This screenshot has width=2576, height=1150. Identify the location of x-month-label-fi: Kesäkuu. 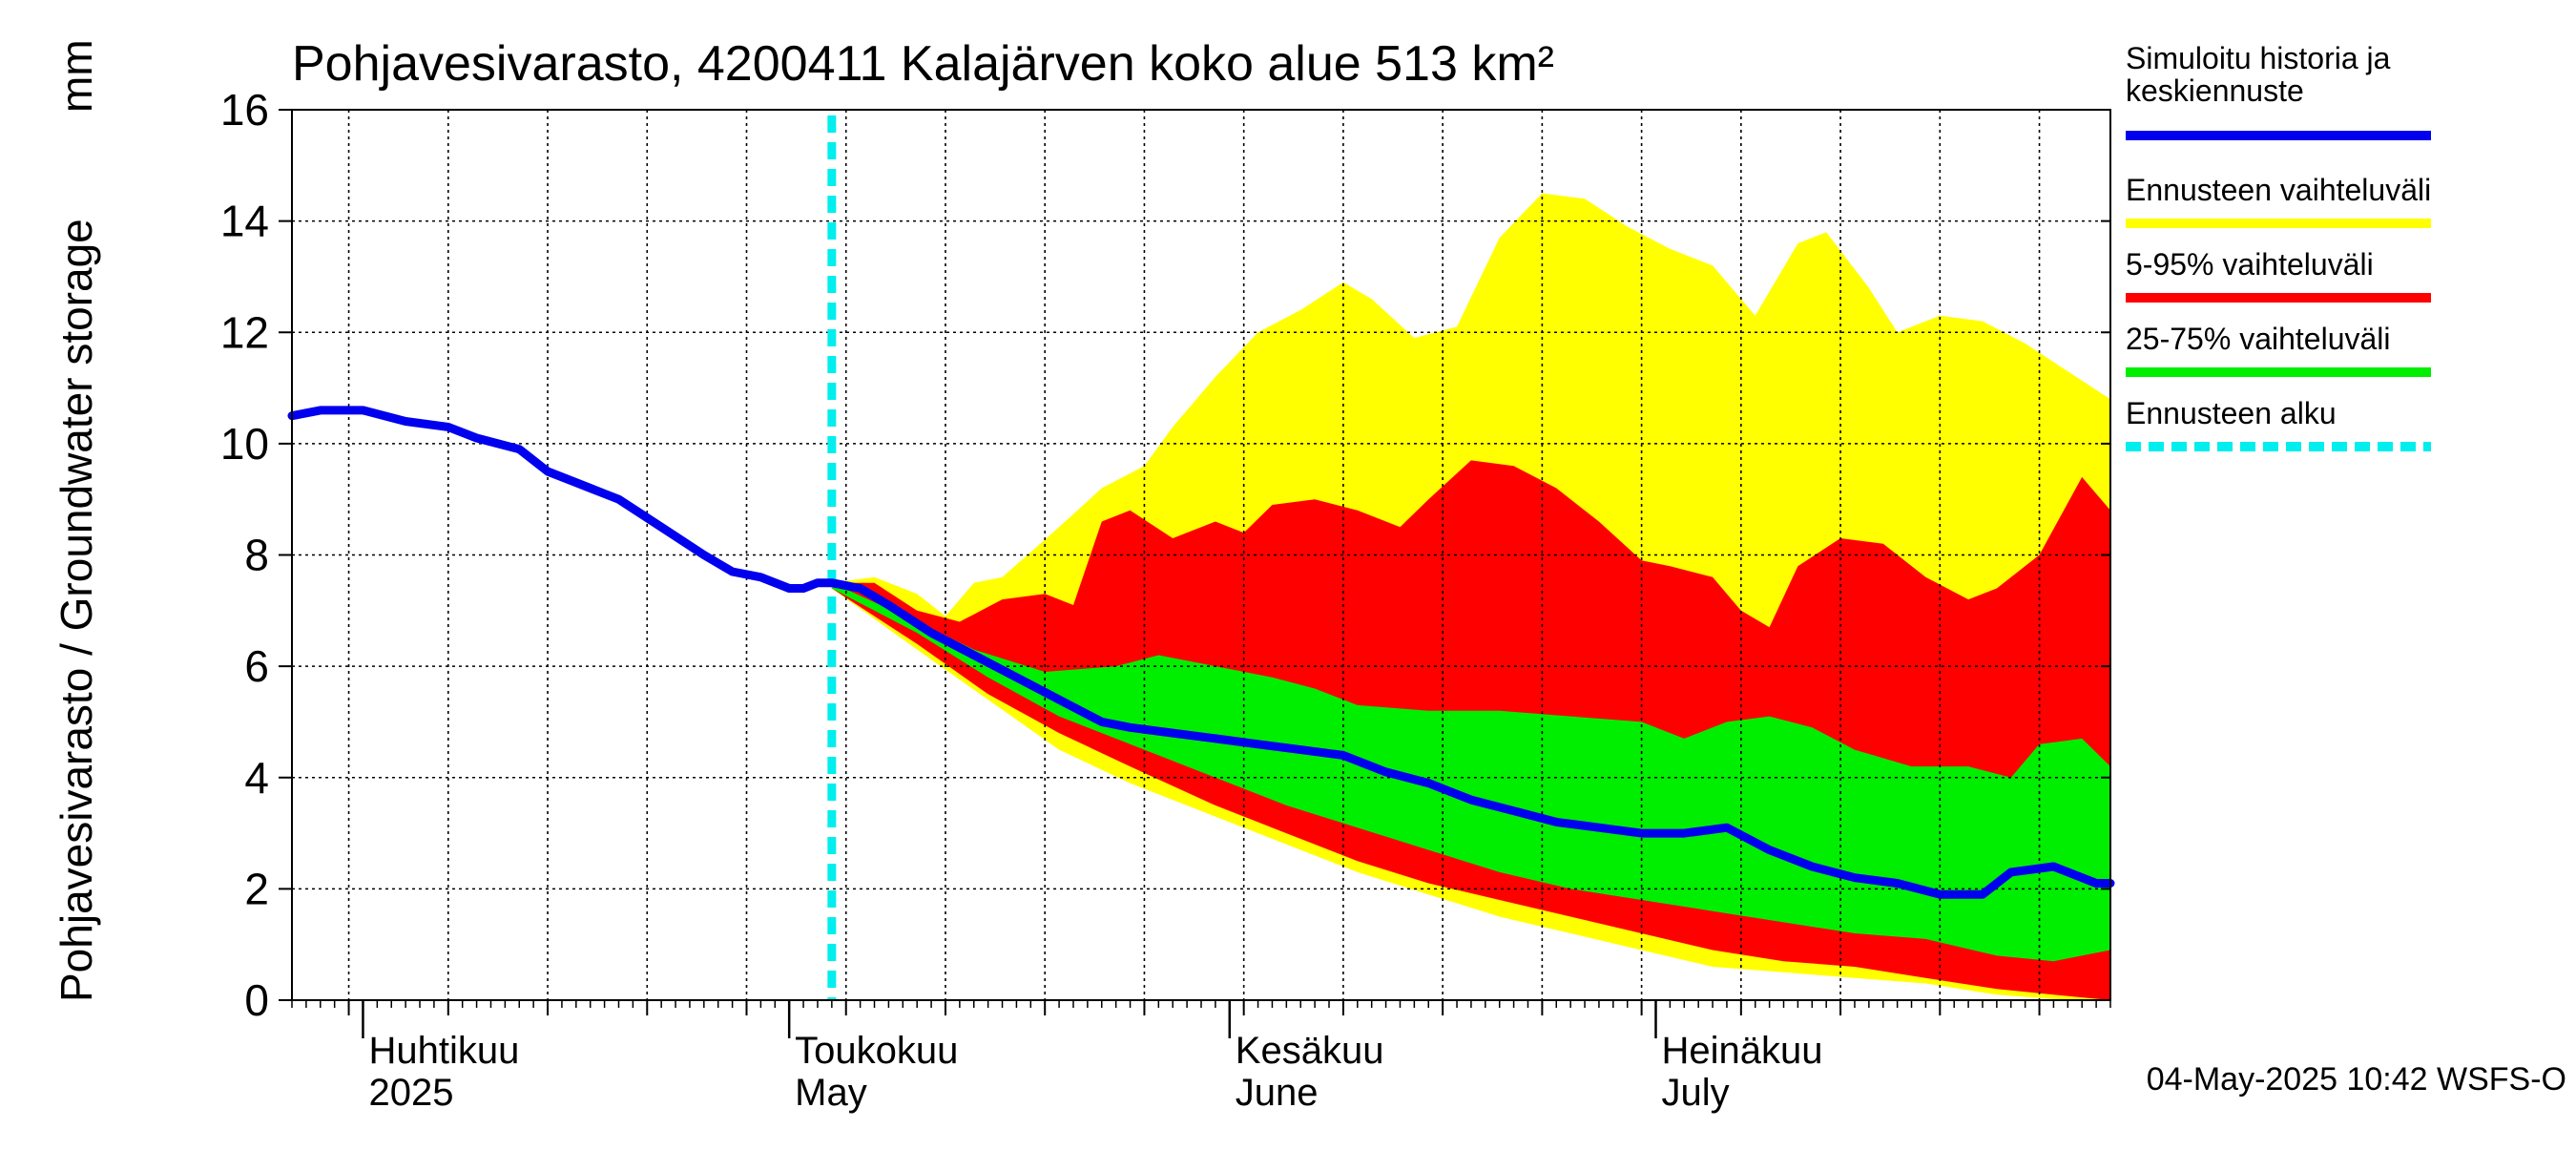
(1310, 1051).